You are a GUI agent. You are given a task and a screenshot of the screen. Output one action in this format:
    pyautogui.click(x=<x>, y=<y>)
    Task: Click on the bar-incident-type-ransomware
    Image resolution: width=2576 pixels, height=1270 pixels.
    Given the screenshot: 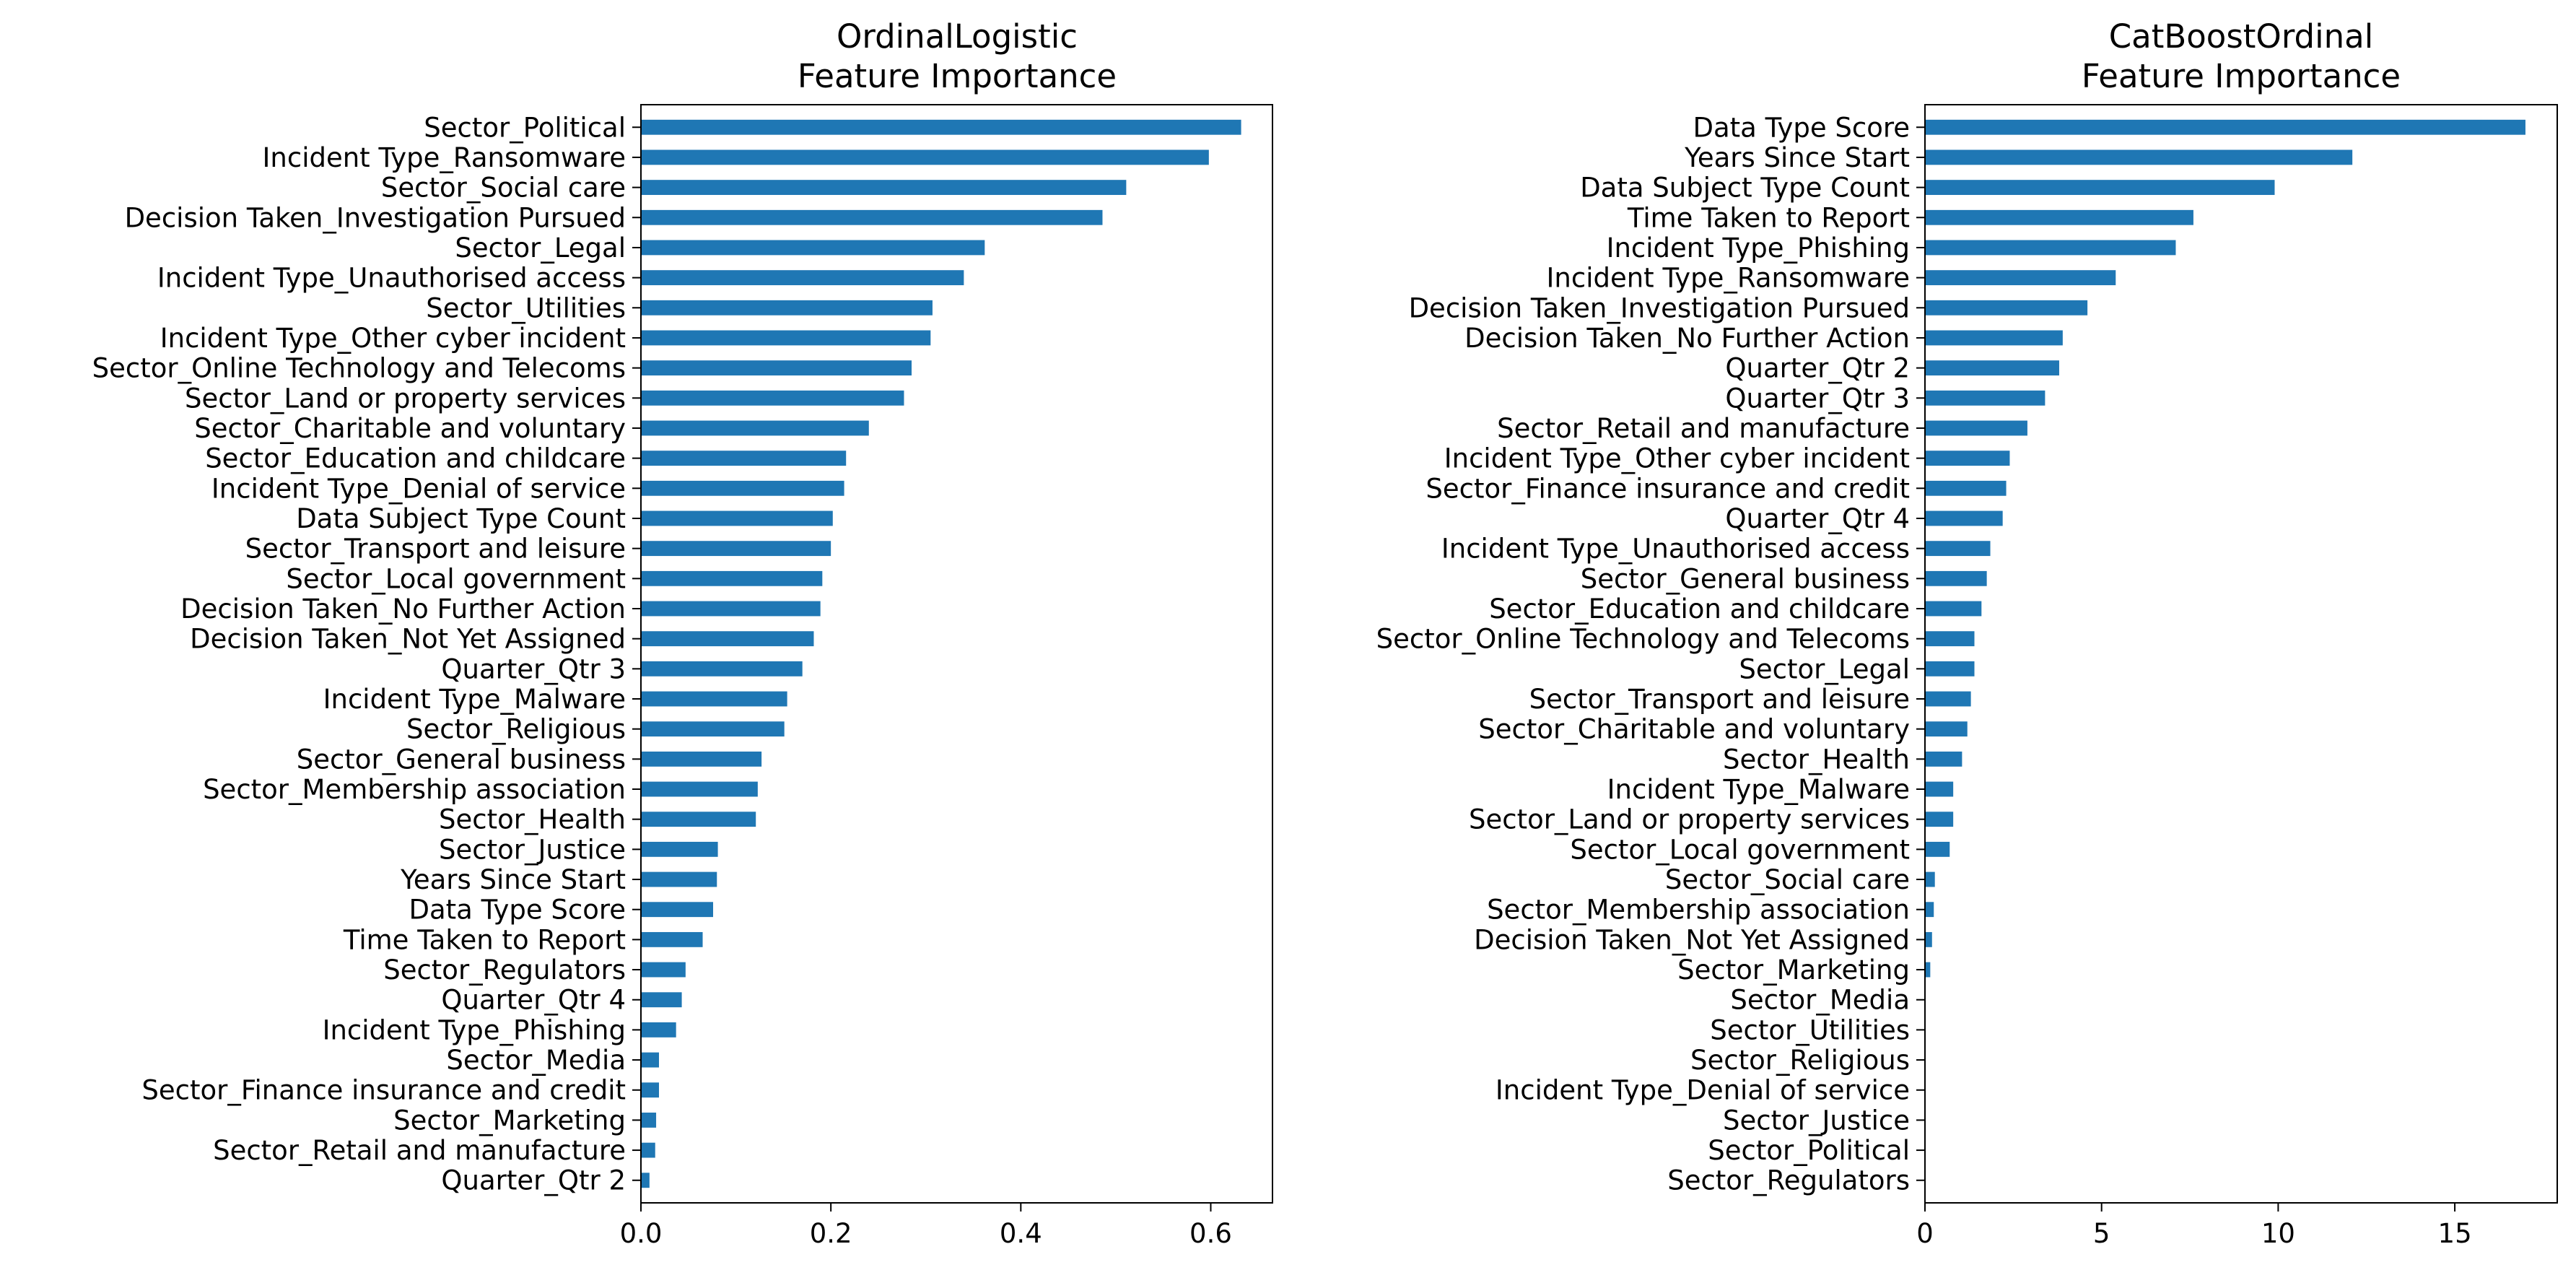 What is the action you would take?
    pyautogui.click(x=925, y=157)
    